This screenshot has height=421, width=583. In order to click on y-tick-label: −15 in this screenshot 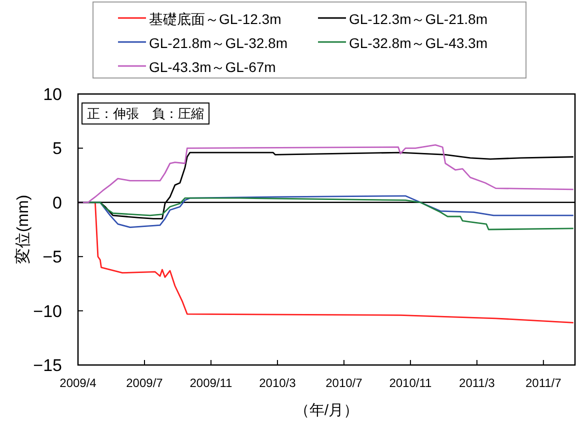, I will do `click(47, 365)`.